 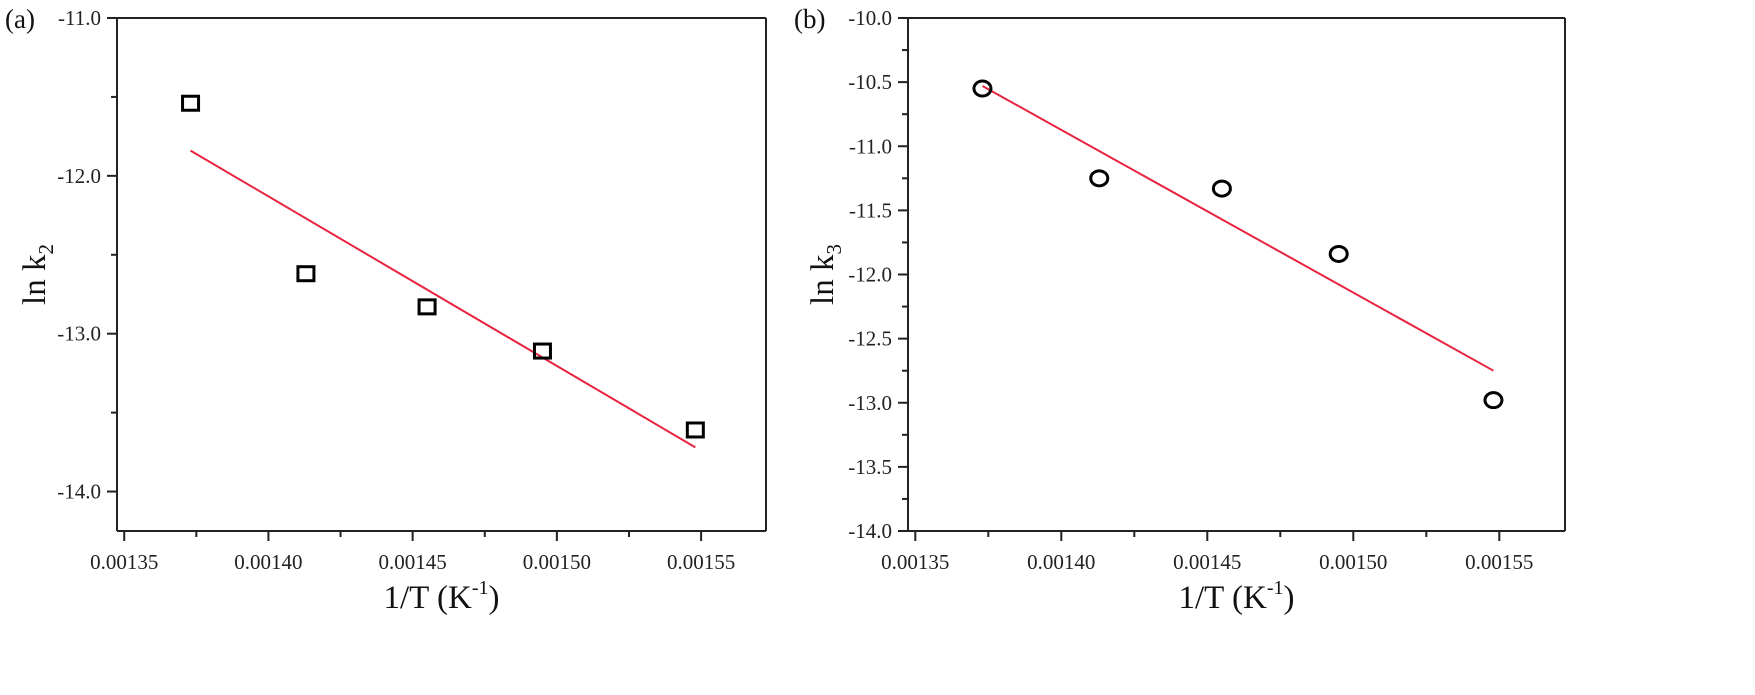 What do you see at coordinates (870, 467) in the screenshot?
I see `y-tick-label: -13.5` at bounding box center [870, 467].